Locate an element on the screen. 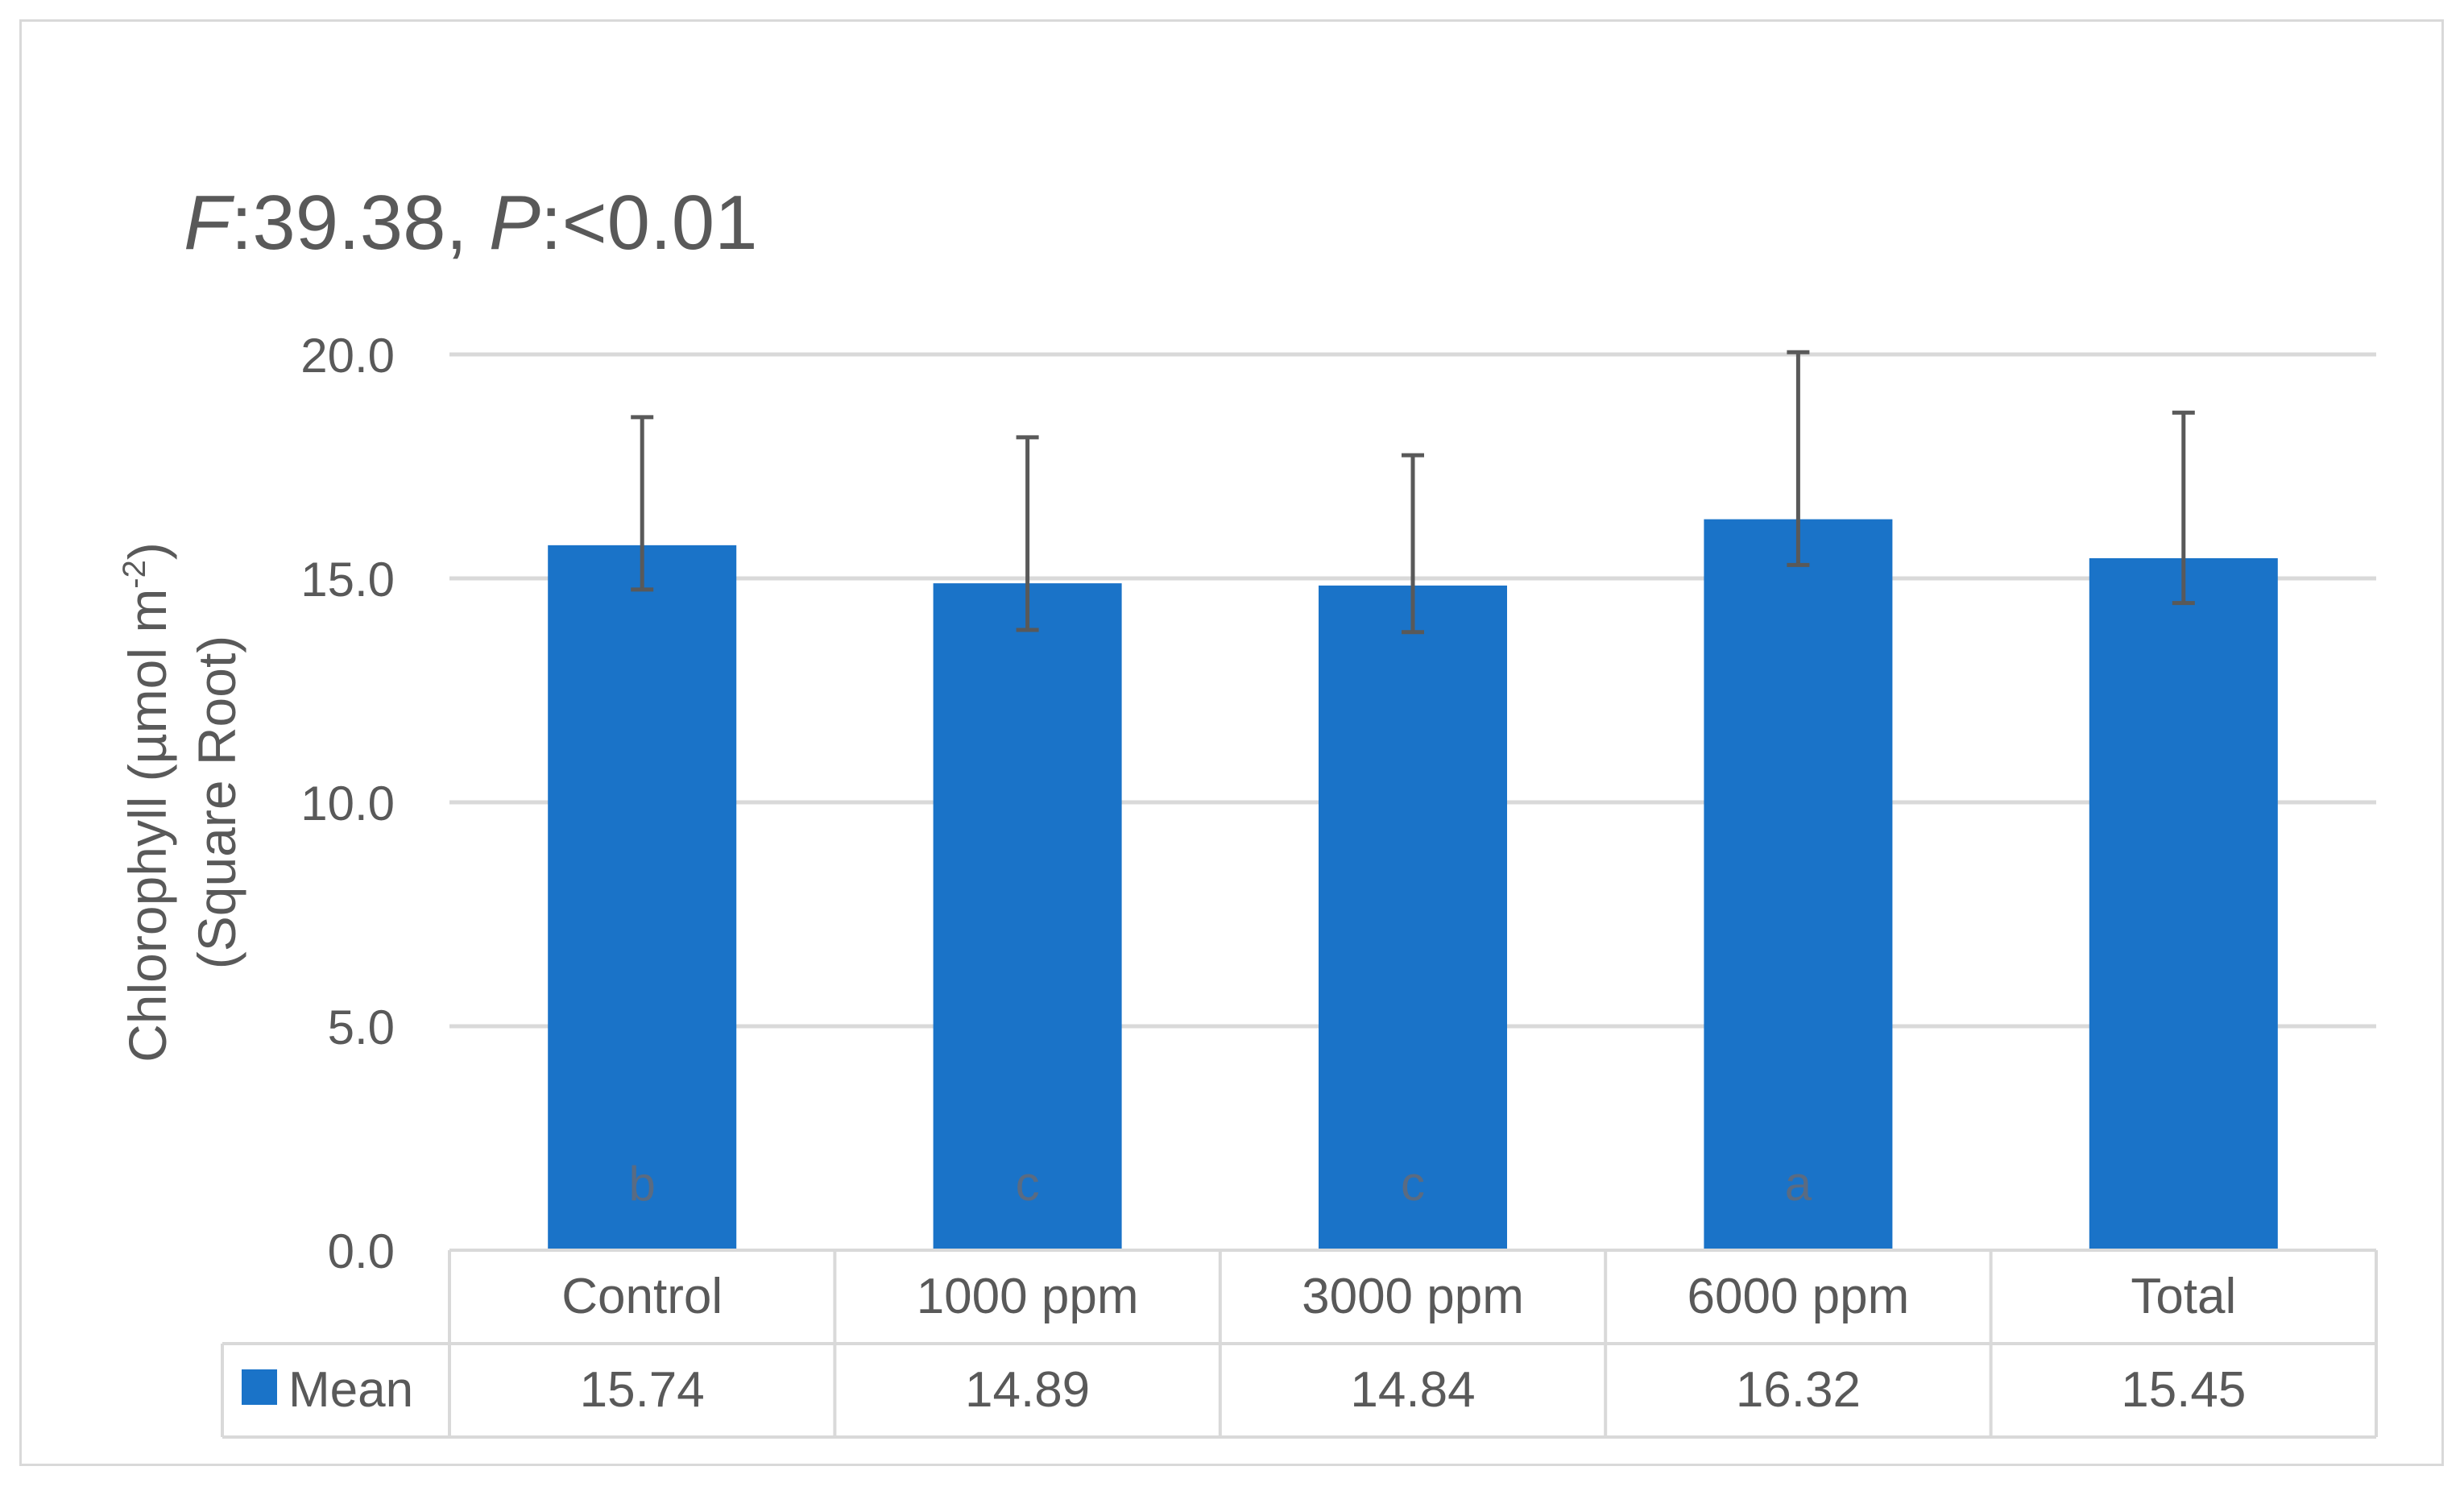 This screenshot has height=1487, width=2464. category-label: 1000 ppm is located at coordinates (1028, 1296).